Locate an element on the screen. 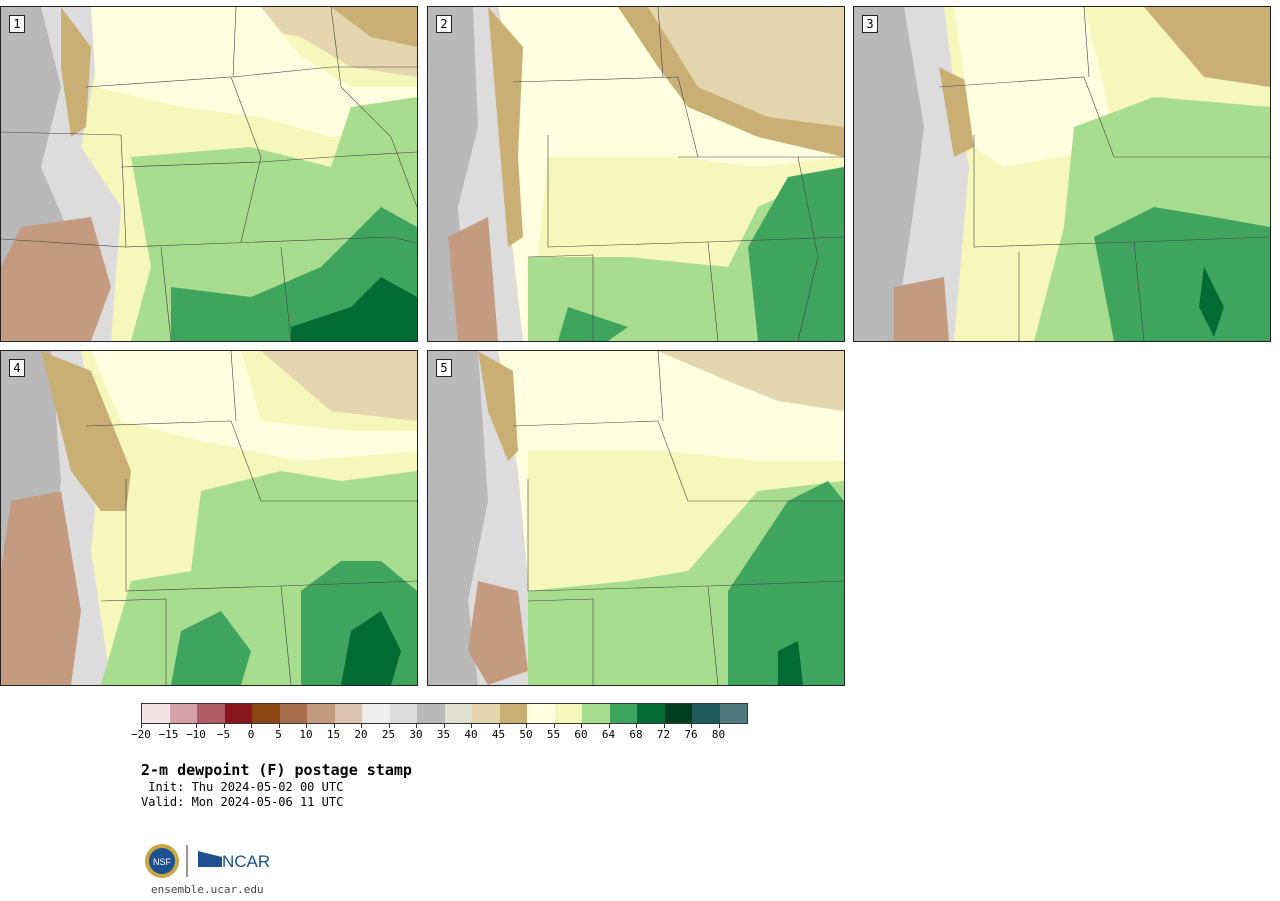 The height and width of the screenshot is (901, 1280). website-url: ensemble.ucar.edu is located at coordinates (207, 889).